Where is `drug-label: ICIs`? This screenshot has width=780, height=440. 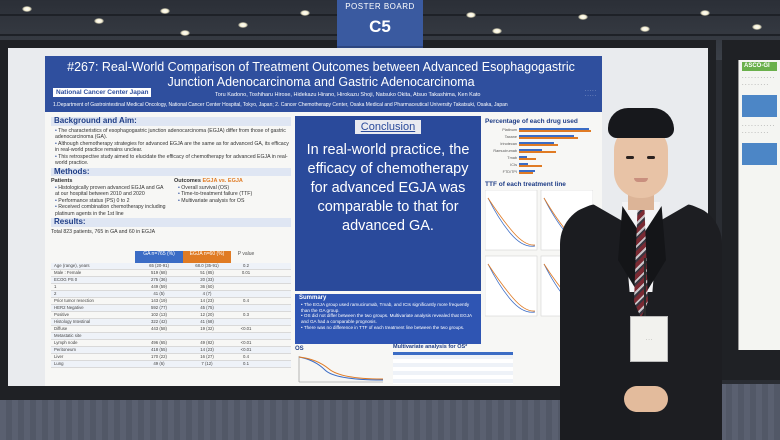
drug-label: ICIs is located at coordinates (513, 164).